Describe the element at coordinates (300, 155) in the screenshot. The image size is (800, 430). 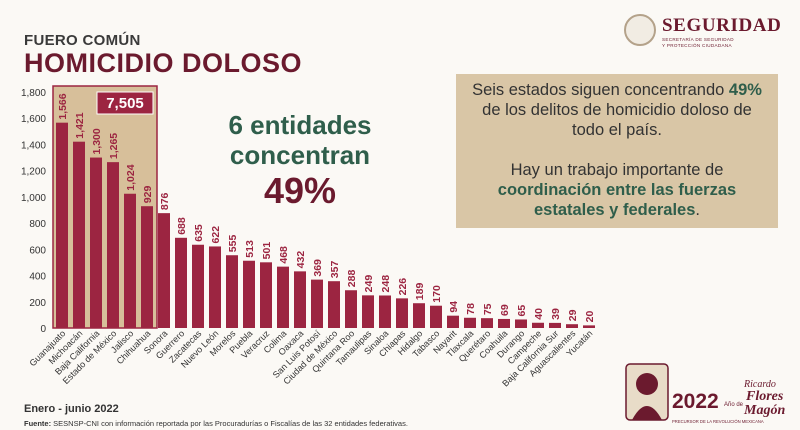
I see `highlight-line-2: concentran` at that location.